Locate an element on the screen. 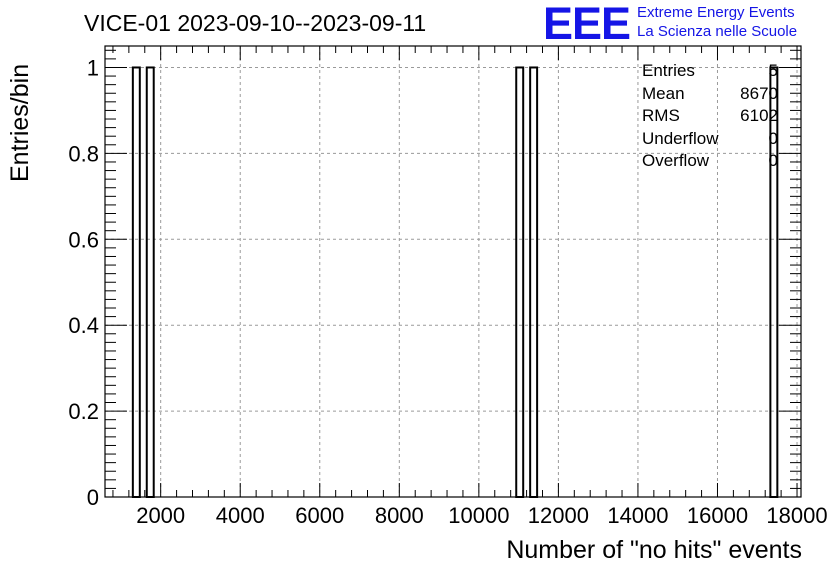 Image resolution: width=836 pixels, height=572 pixels. x-tick-label: 14000 is located at coordinates (637, 515).